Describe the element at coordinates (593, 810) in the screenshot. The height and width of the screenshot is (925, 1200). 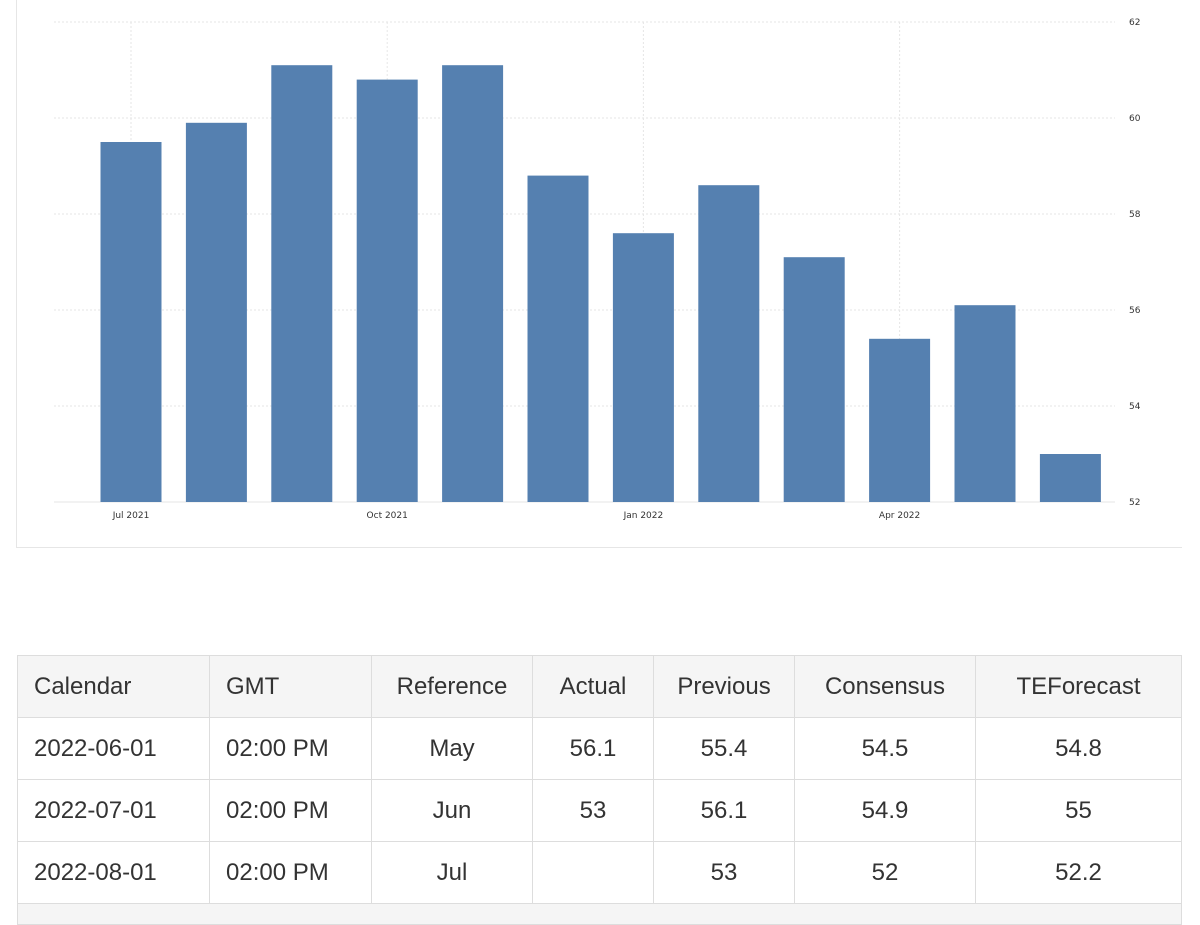
I see `cell-actual: 53` at that location.